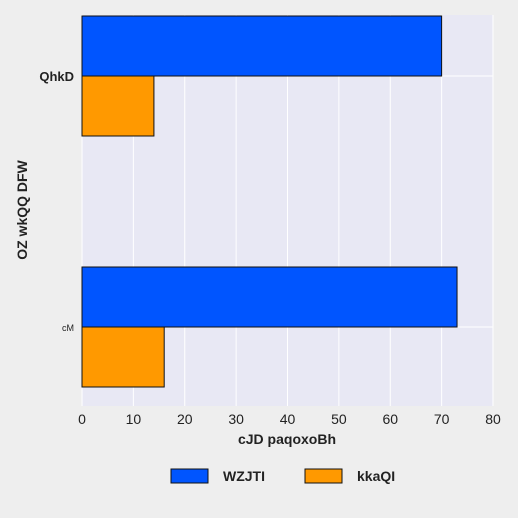  Describe the element at coordinates (390, 419) in the screenshot. I see `x-tick-label: 60` at that location.